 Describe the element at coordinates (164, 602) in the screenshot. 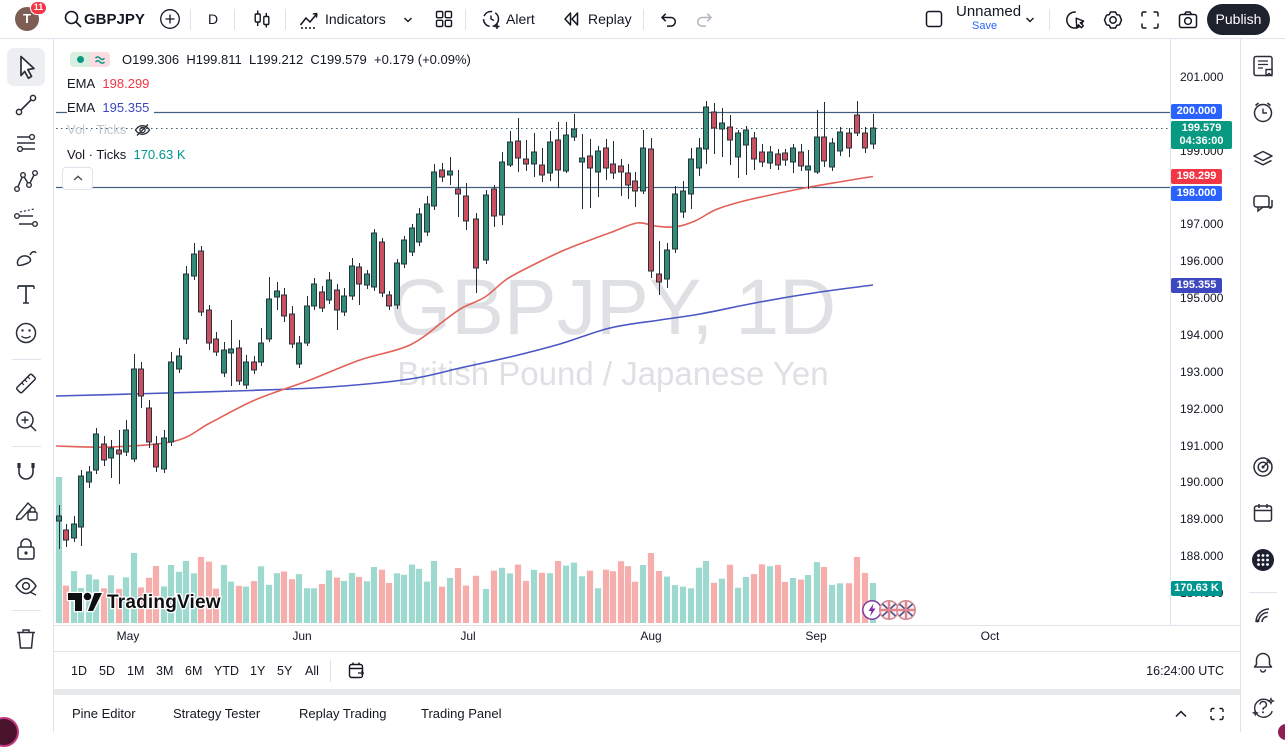

I see `svg-text: TradingView` at that location.